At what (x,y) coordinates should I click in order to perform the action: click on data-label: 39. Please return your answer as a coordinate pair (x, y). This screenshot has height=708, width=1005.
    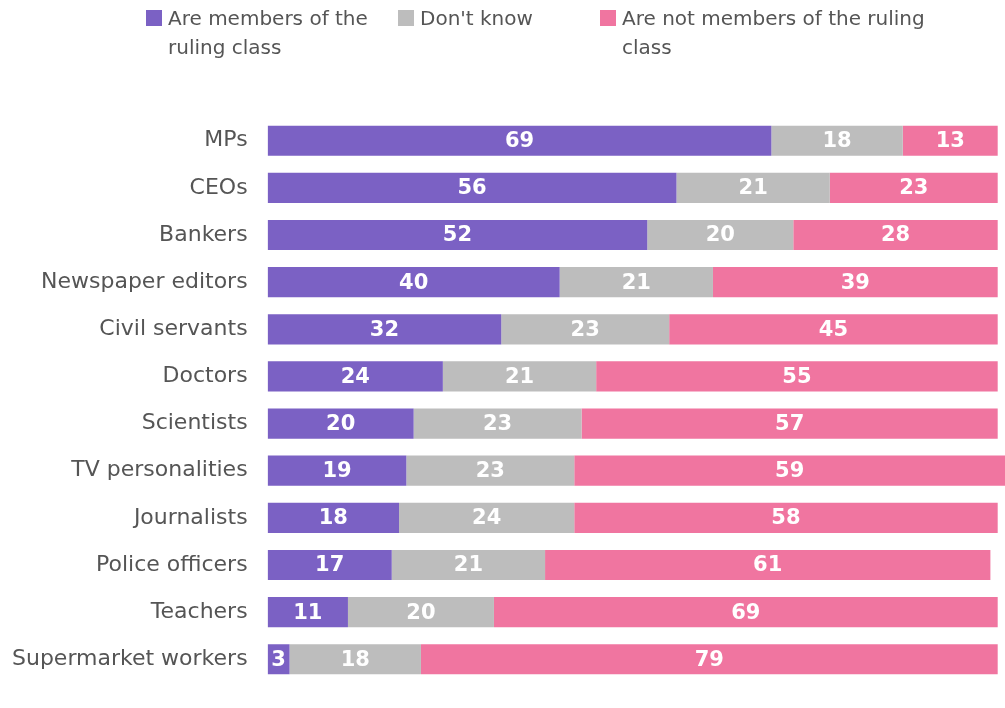
    Looking at the image, I should click on (855, 281).